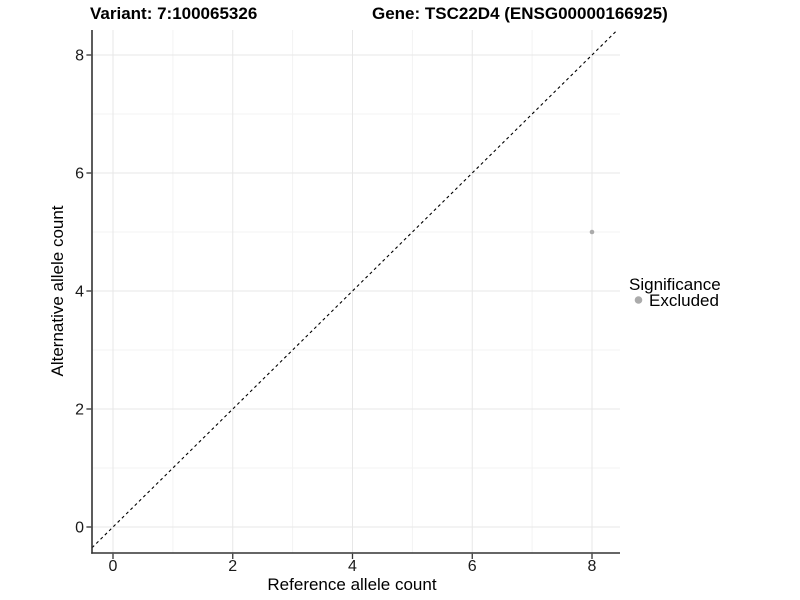  Describe the element at coordinates (232, 566) in the screenshot. I see `x-tick-label: 2` at that location.